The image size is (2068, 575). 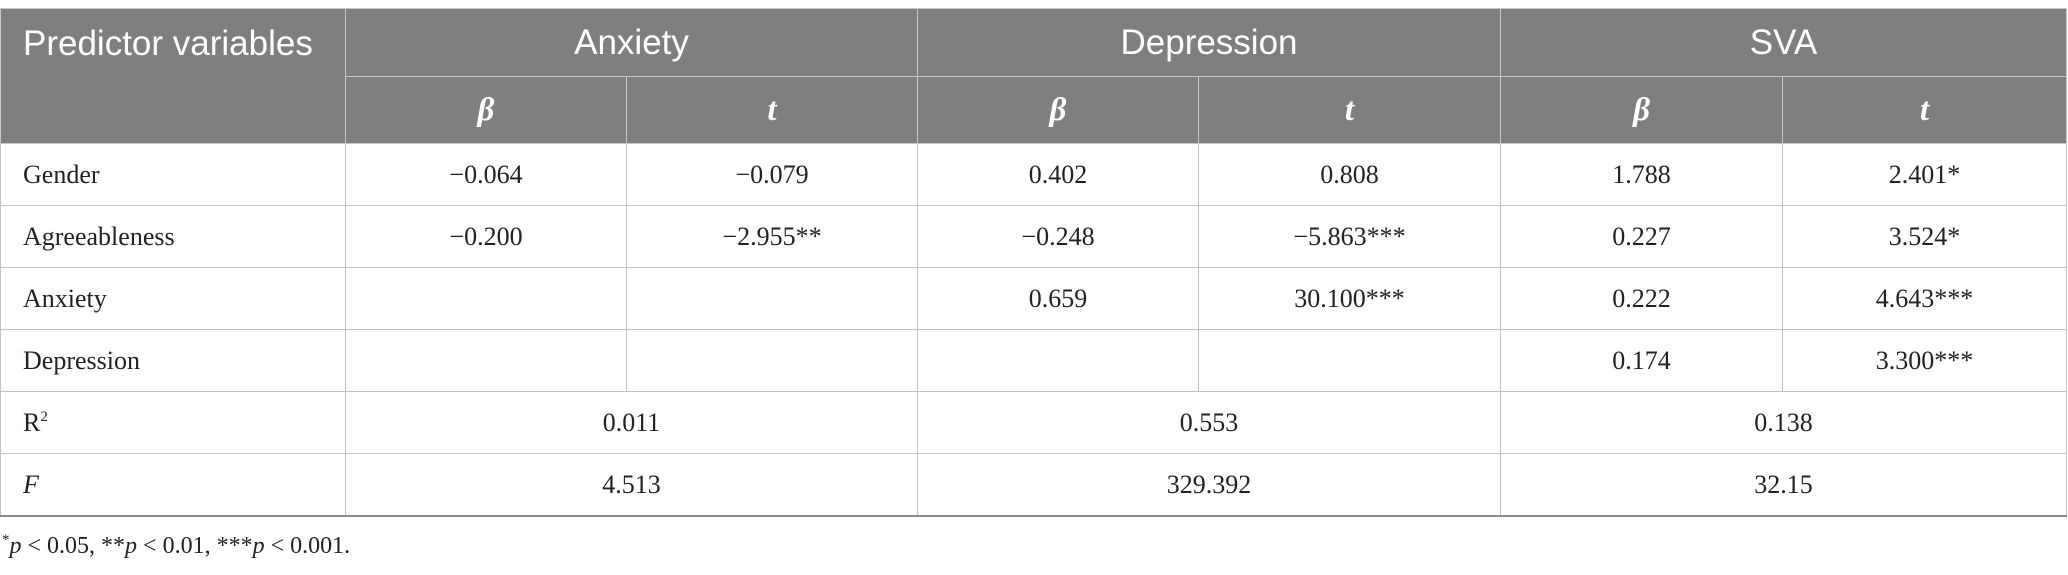 I want to click on sva-beta-header: β, so click(x=1642, y=110).